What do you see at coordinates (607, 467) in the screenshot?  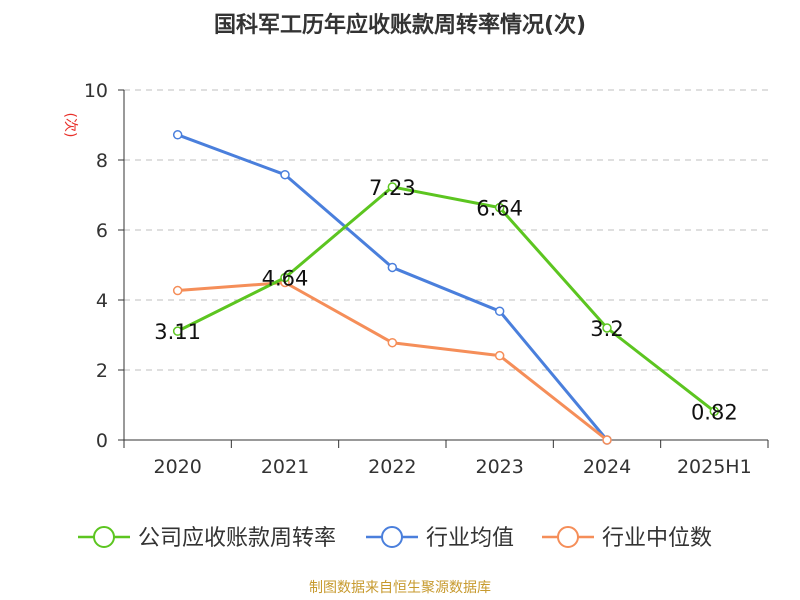 I see `x-tick-label: 2024` at bounding box center [607, 467].